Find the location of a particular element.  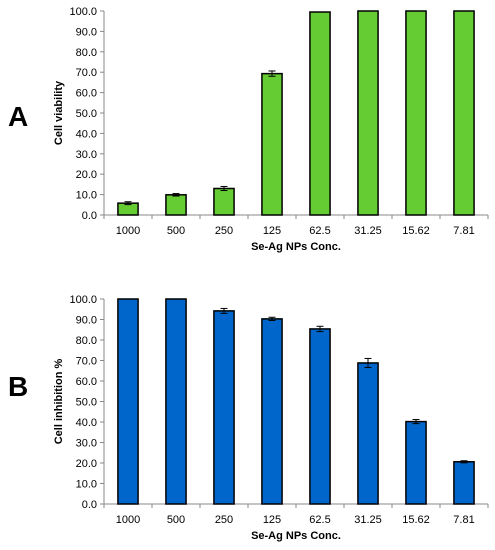

y-tick-label-a: 0.0 is located at coordinates (89, 216).